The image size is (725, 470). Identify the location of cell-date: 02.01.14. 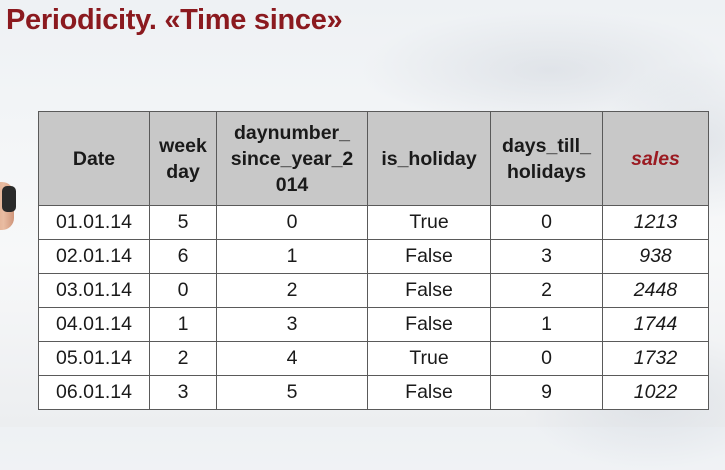
(94, 256).